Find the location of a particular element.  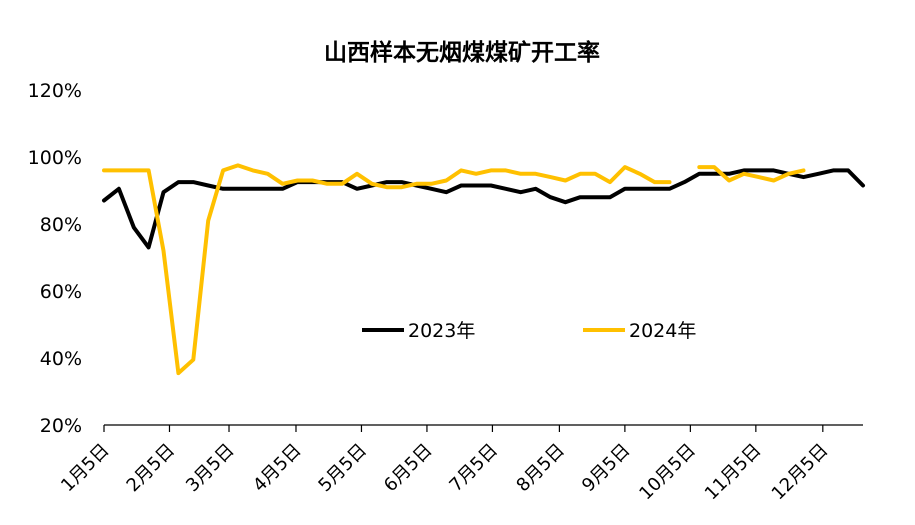

x-tick-label: 6月5日 is located at coordinates (408, 468).